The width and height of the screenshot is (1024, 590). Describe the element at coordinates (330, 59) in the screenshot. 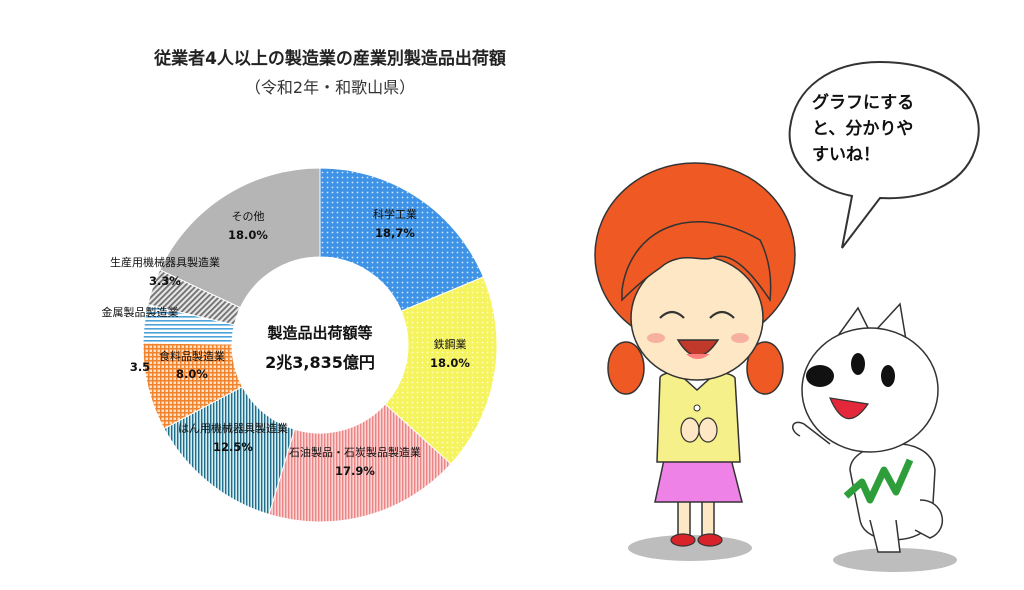

I see `chart-title: 従業者4人以上の製造業の産業別製造品出荷額` at that location.